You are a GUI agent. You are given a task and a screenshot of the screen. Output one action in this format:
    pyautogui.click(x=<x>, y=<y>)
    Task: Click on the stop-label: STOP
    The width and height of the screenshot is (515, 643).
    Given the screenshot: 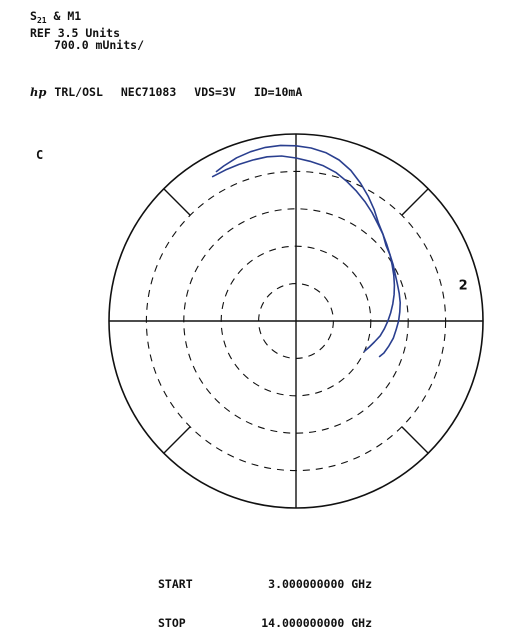 What is the action you would take?
    pyautogui.click(x=189, y=623)
    